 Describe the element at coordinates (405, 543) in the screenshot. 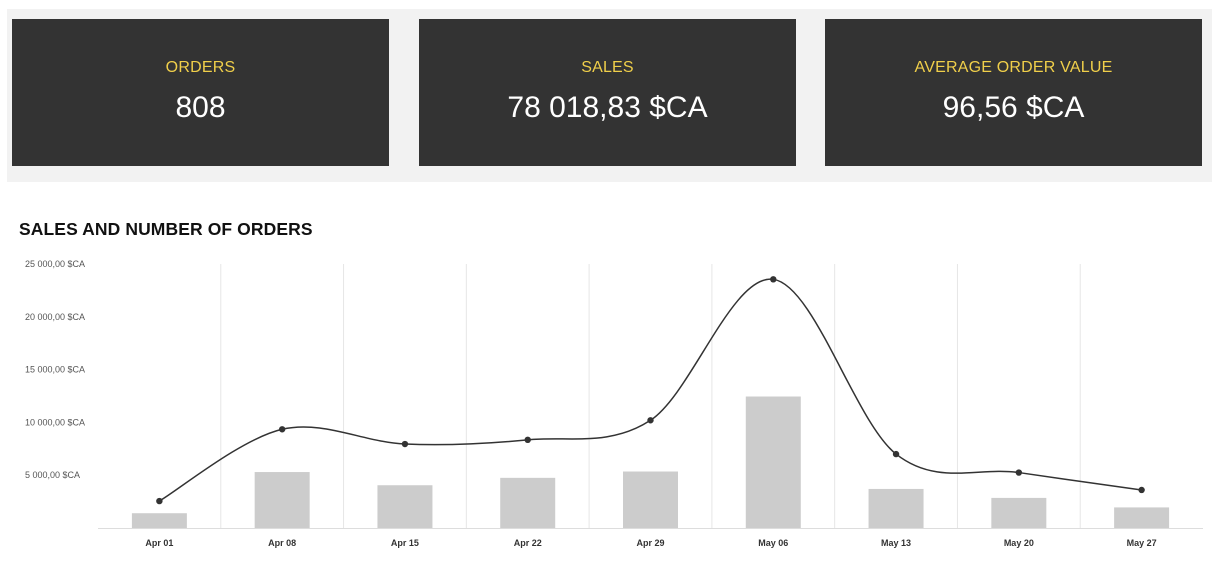

I see `x-tick-label: Apr 15` at that location.